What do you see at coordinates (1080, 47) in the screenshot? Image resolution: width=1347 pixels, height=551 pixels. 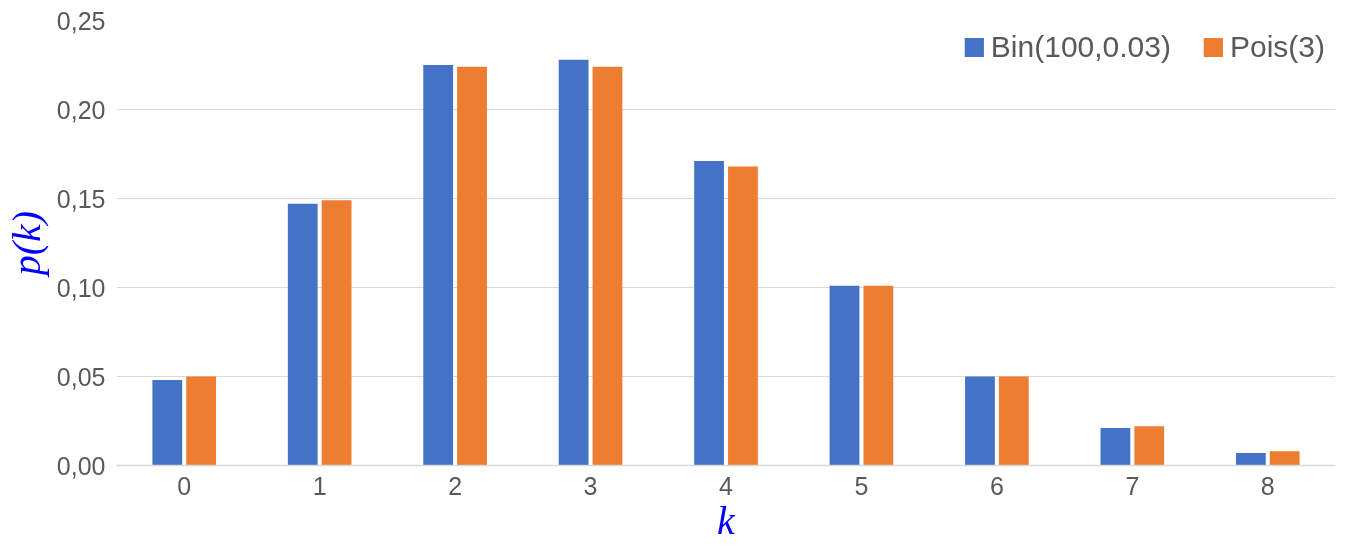 I see `legend-label: Bin(100,0.03)` at bounding box center [1080, 47].